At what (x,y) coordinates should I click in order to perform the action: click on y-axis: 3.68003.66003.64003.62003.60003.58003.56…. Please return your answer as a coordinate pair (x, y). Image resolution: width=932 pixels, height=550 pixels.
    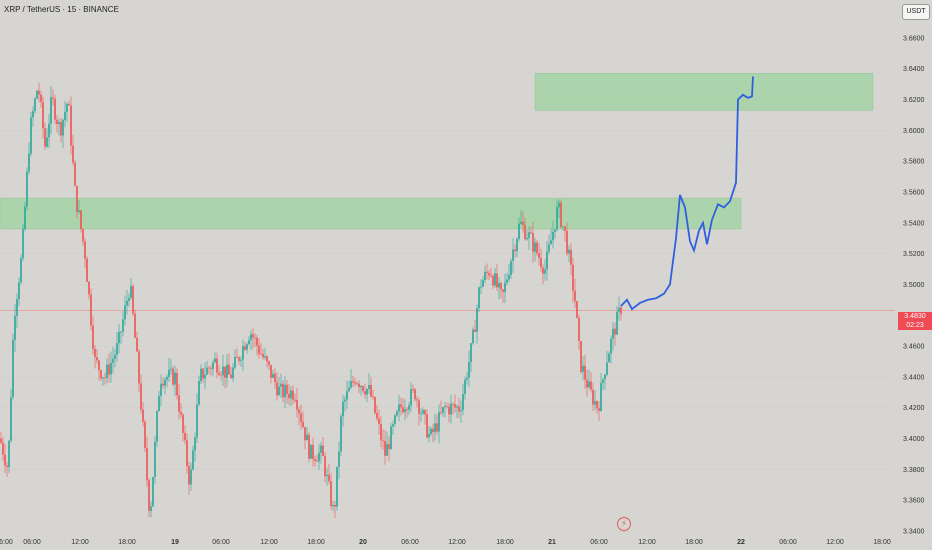
    Looking at the image, I should click on (914, 270).